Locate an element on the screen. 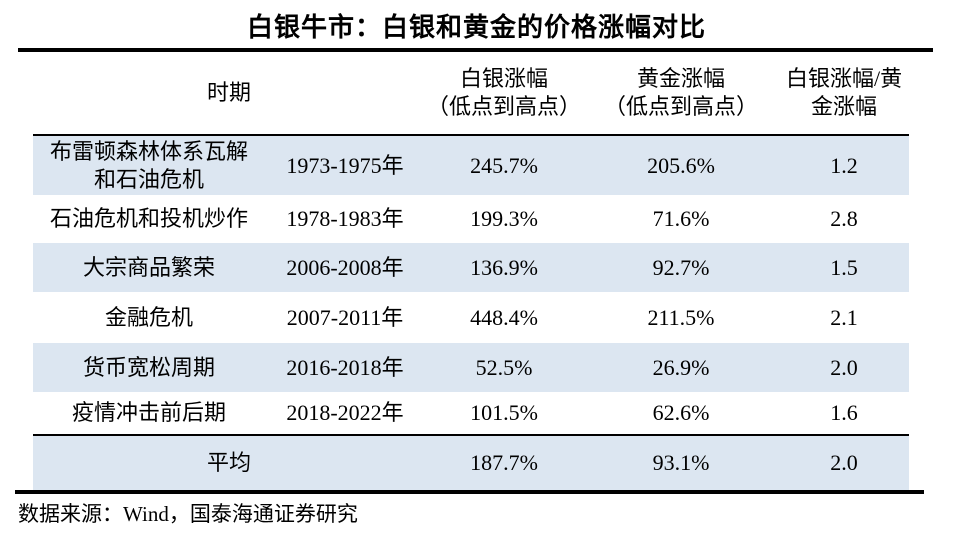  table-header-row: 时期 白银涨幅 （低点到高点） 黄金涨幅 （低点到高点） 白银涨幅/黄金涨幅 is located at coordinates (471, 94).